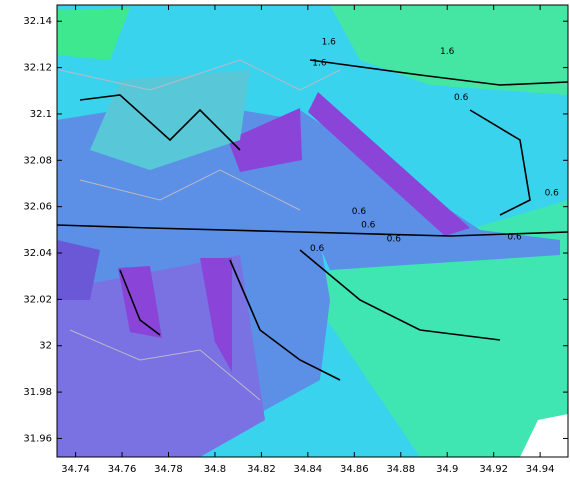 This screenshot has height=481, width=570. Describe the element at coordinates (37, 392) in the screenshot. I see `y-tick-label: 31.98` at that location.